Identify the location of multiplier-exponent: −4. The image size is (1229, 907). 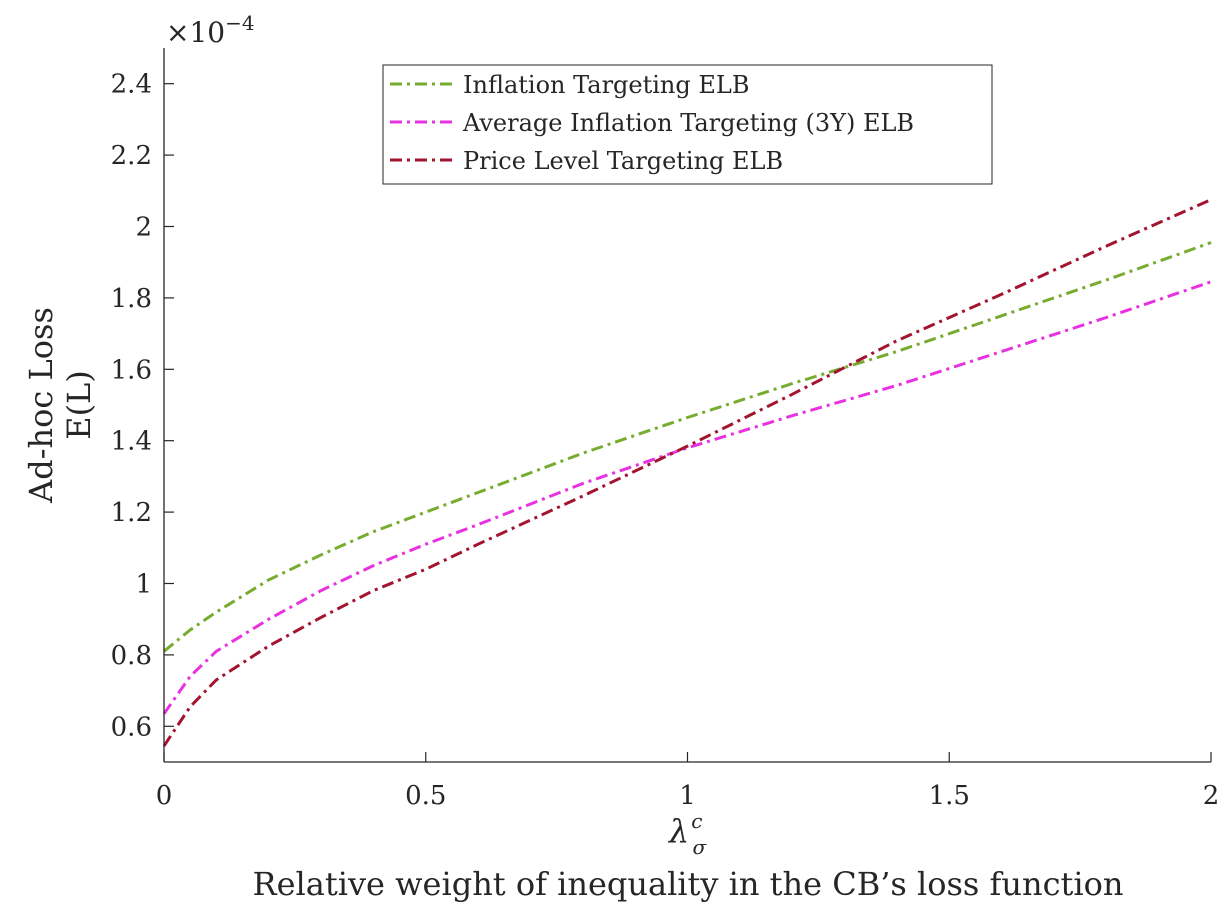
(239, 23).